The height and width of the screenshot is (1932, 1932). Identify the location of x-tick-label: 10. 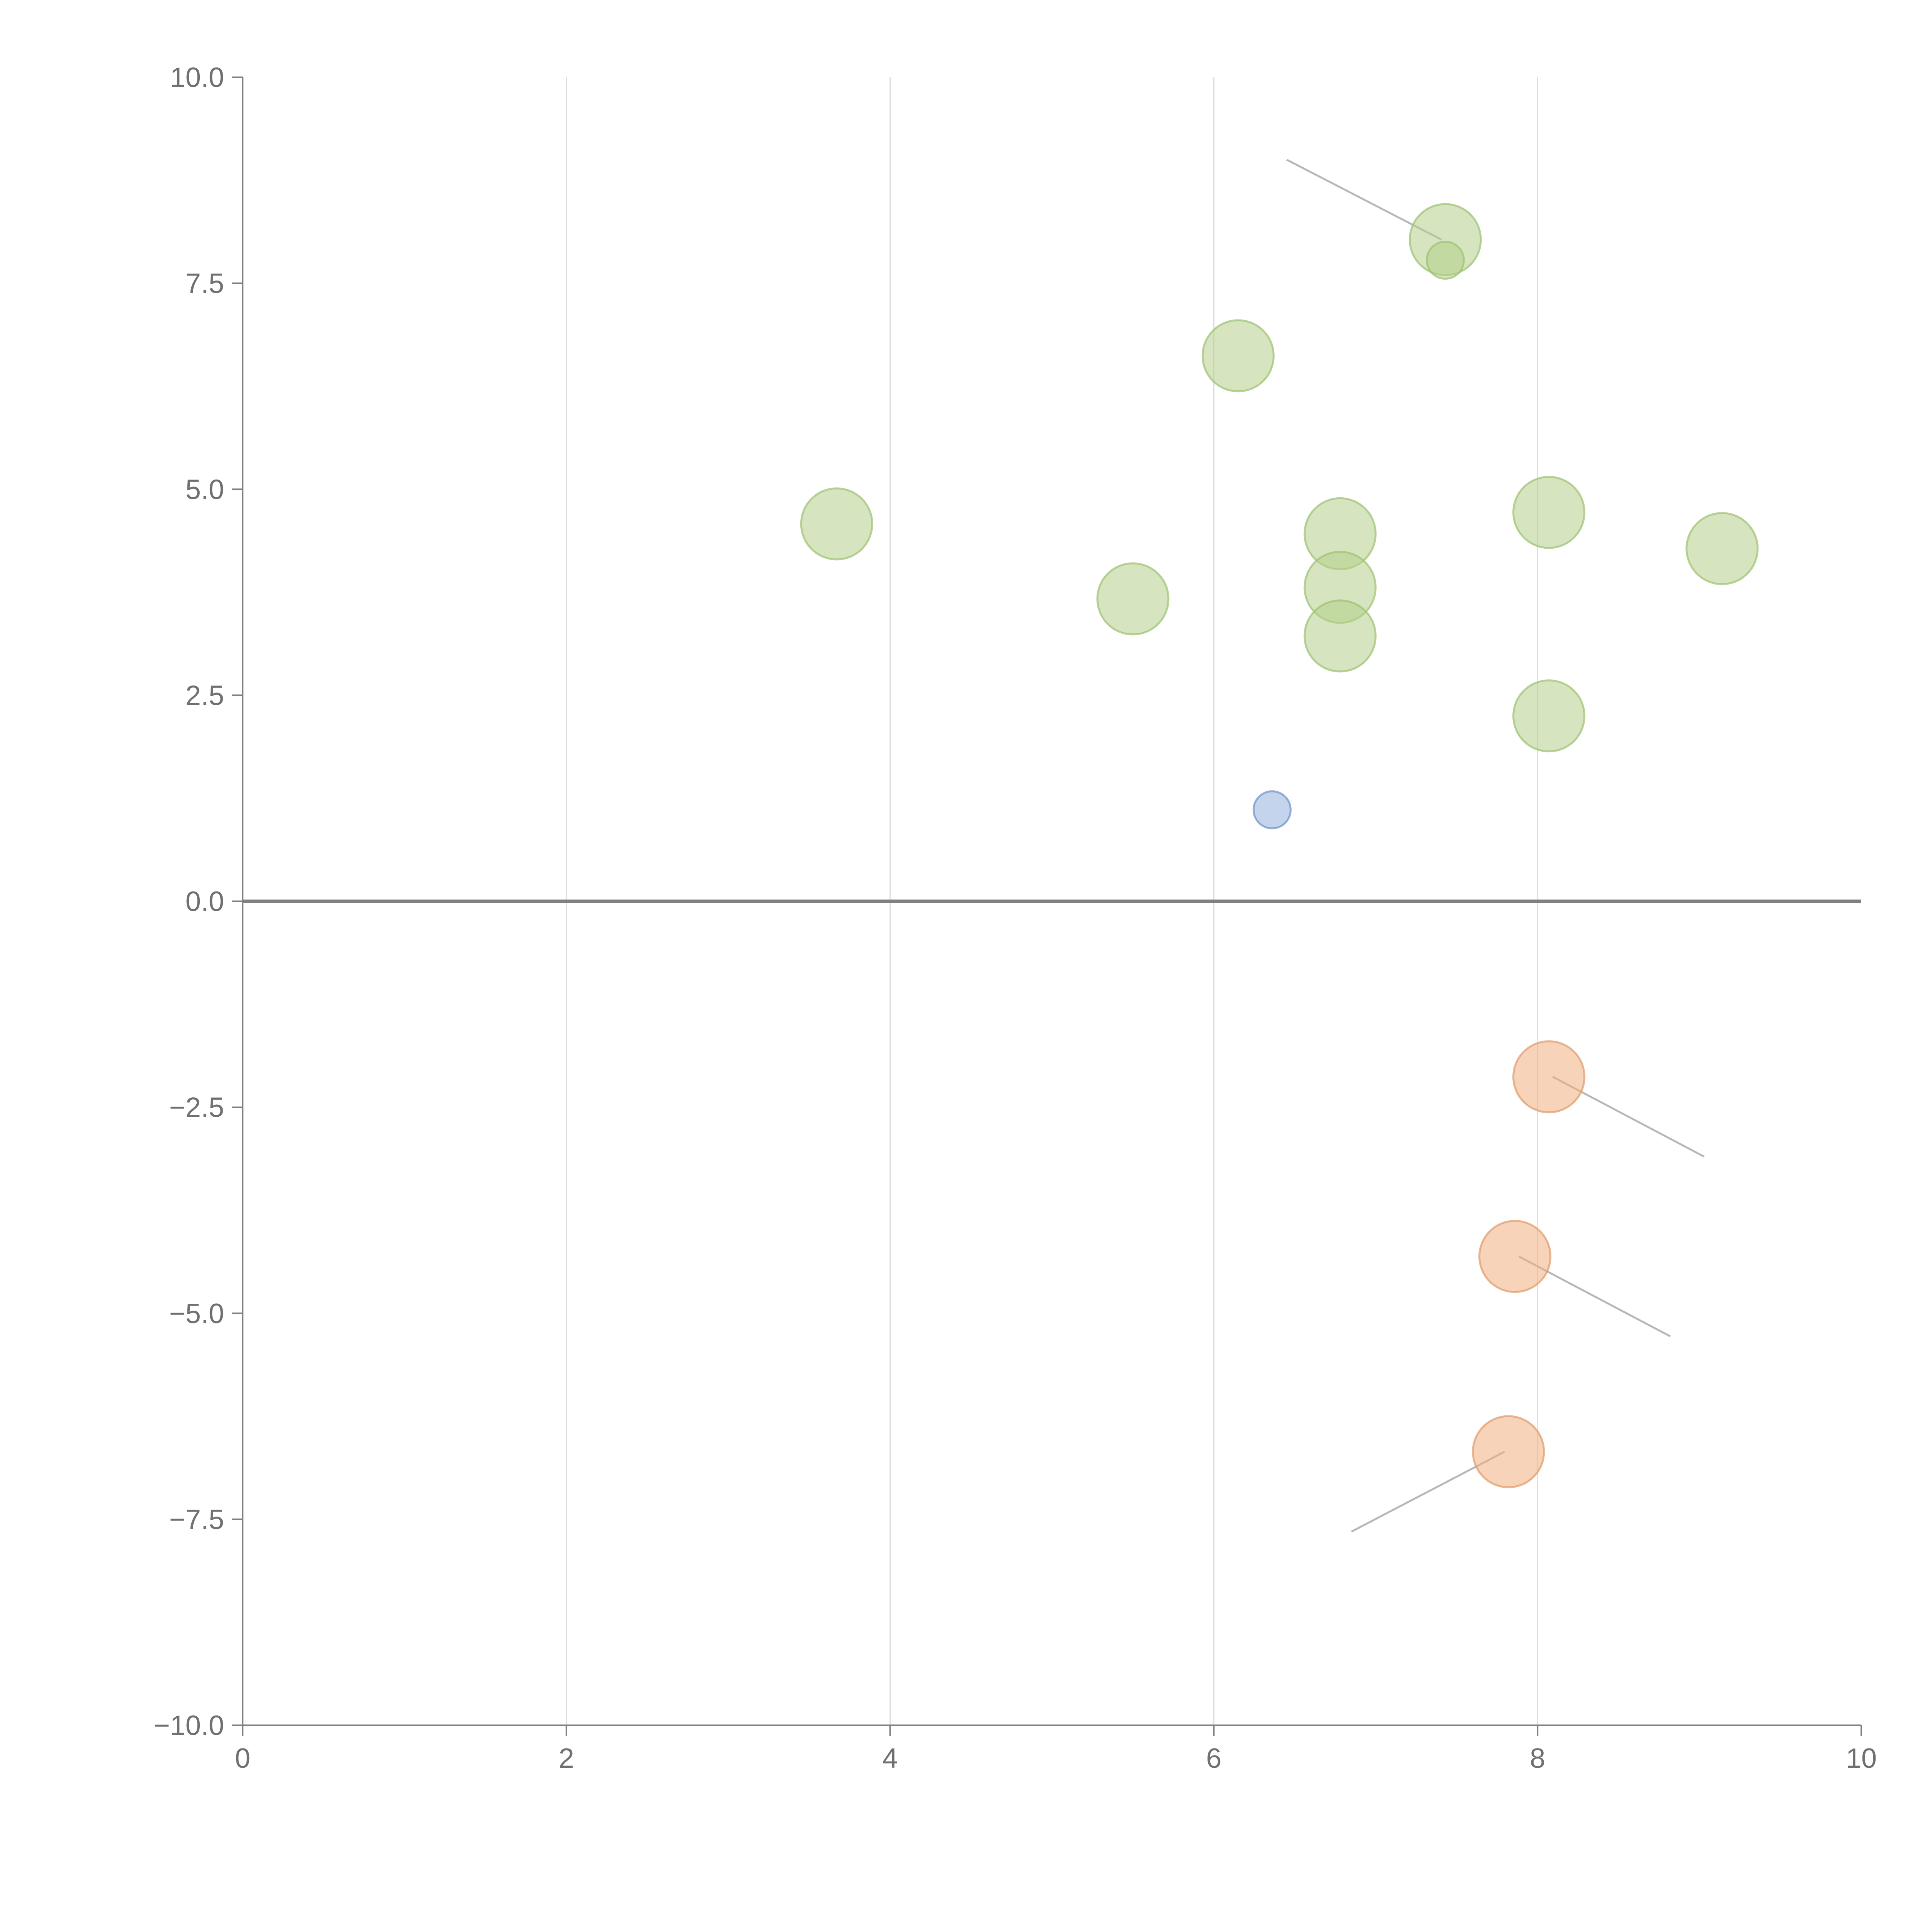
(1862, 1758).